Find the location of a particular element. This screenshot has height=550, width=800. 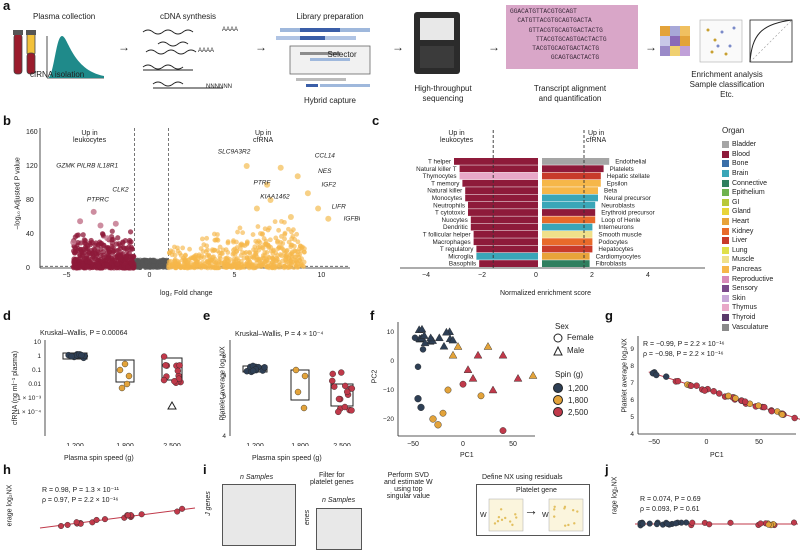

volcano-gene-label: IGF2 is located at coordinates (329, 184).